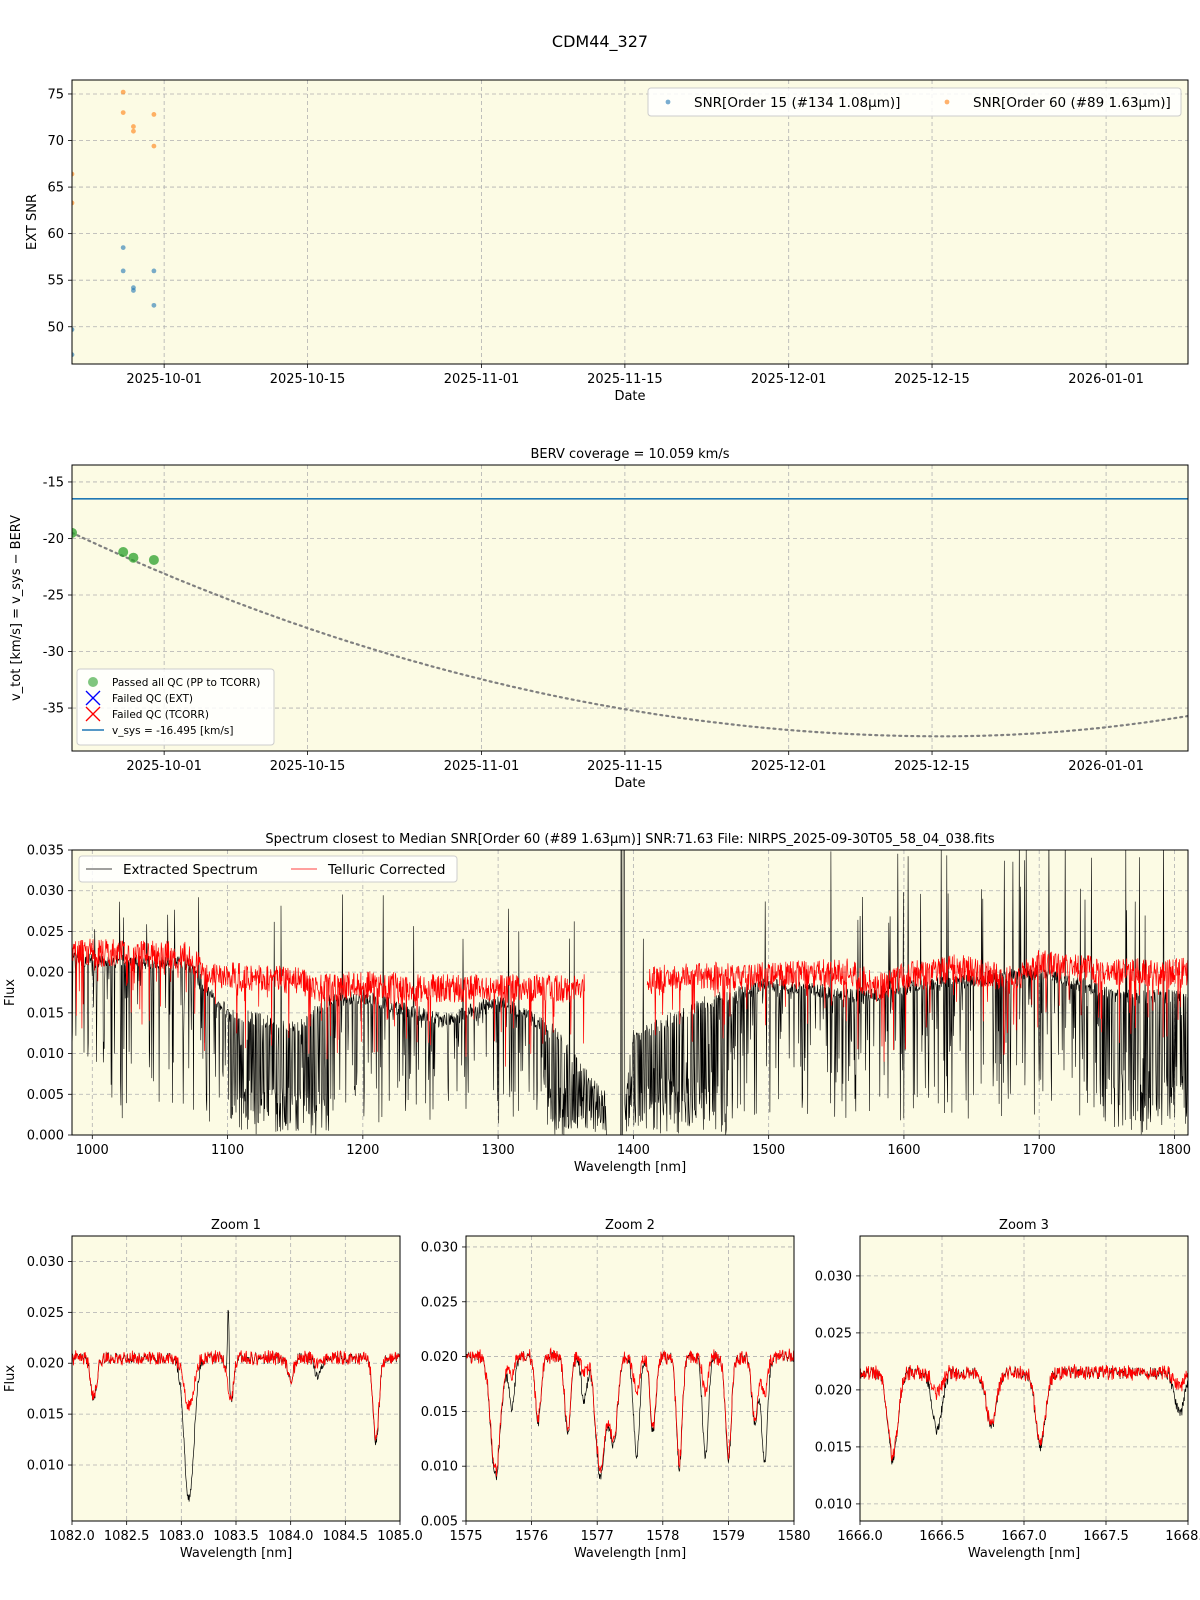 This screenshot has width=1200, height=1600. I want to click on x-tick-label: 2025-11-15, so click(625, 766).